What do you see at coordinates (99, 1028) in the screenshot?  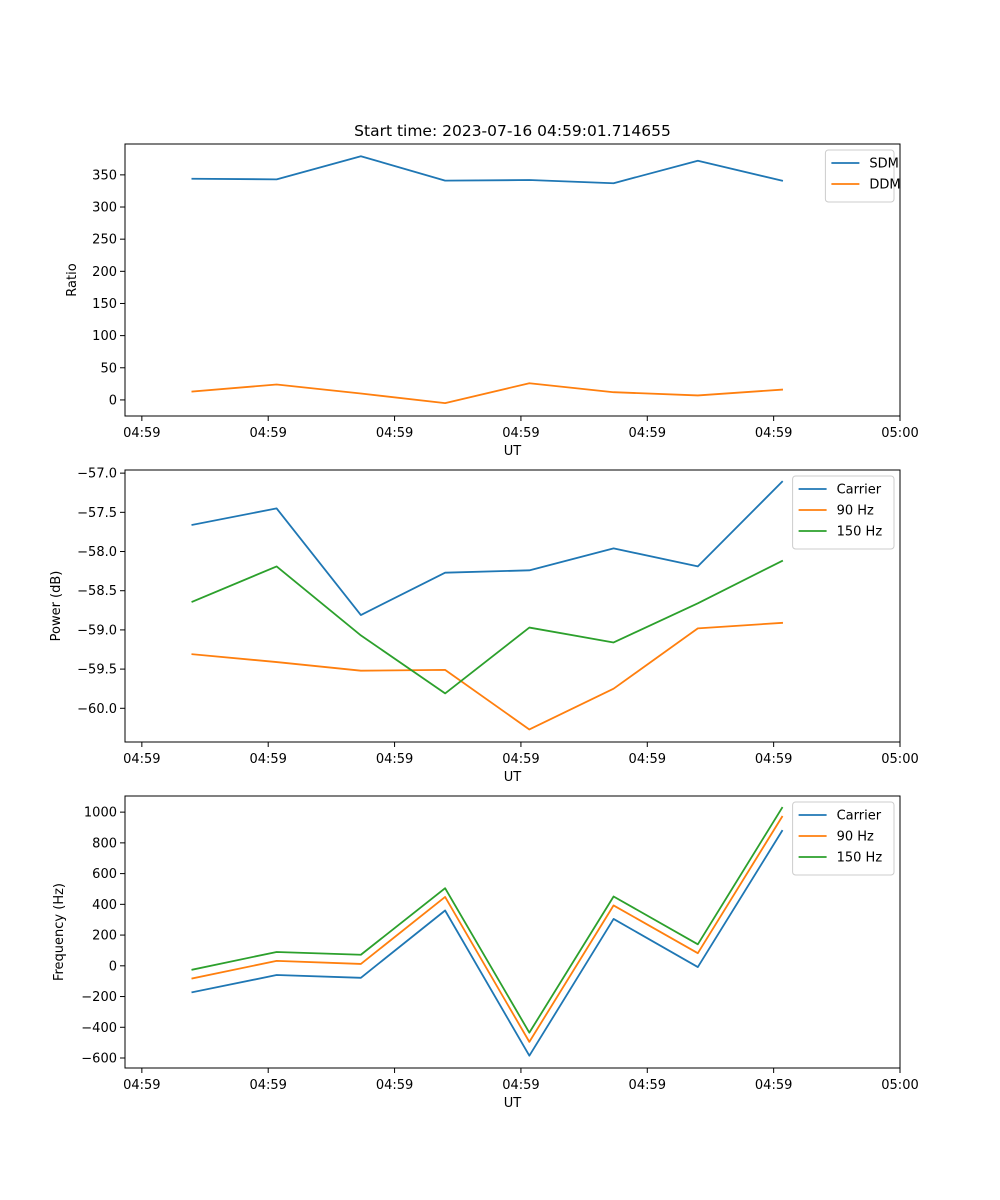 I see `y-tick-label: −400` at bounding box center [99, 1028].